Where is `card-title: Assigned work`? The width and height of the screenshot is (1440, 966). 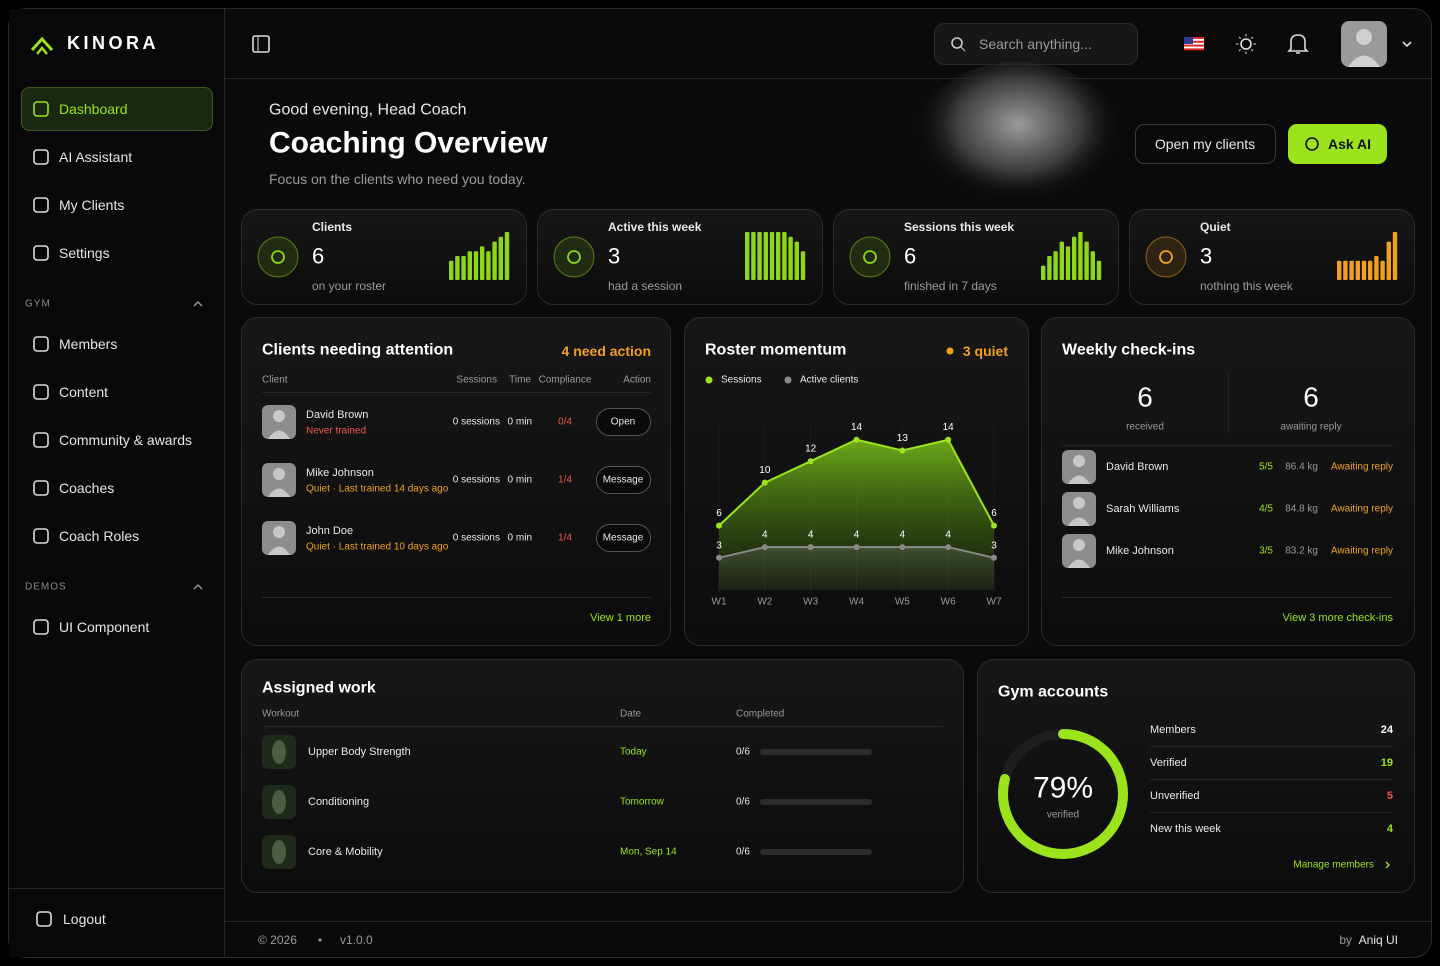
card-title: Assigned work is located at coordinates (319, 688).